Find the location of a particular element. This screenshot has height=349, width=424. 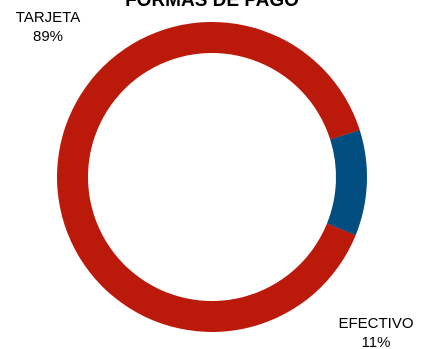

slice-label-efectivo-percent: 11% is located at coordinates (376, 341).